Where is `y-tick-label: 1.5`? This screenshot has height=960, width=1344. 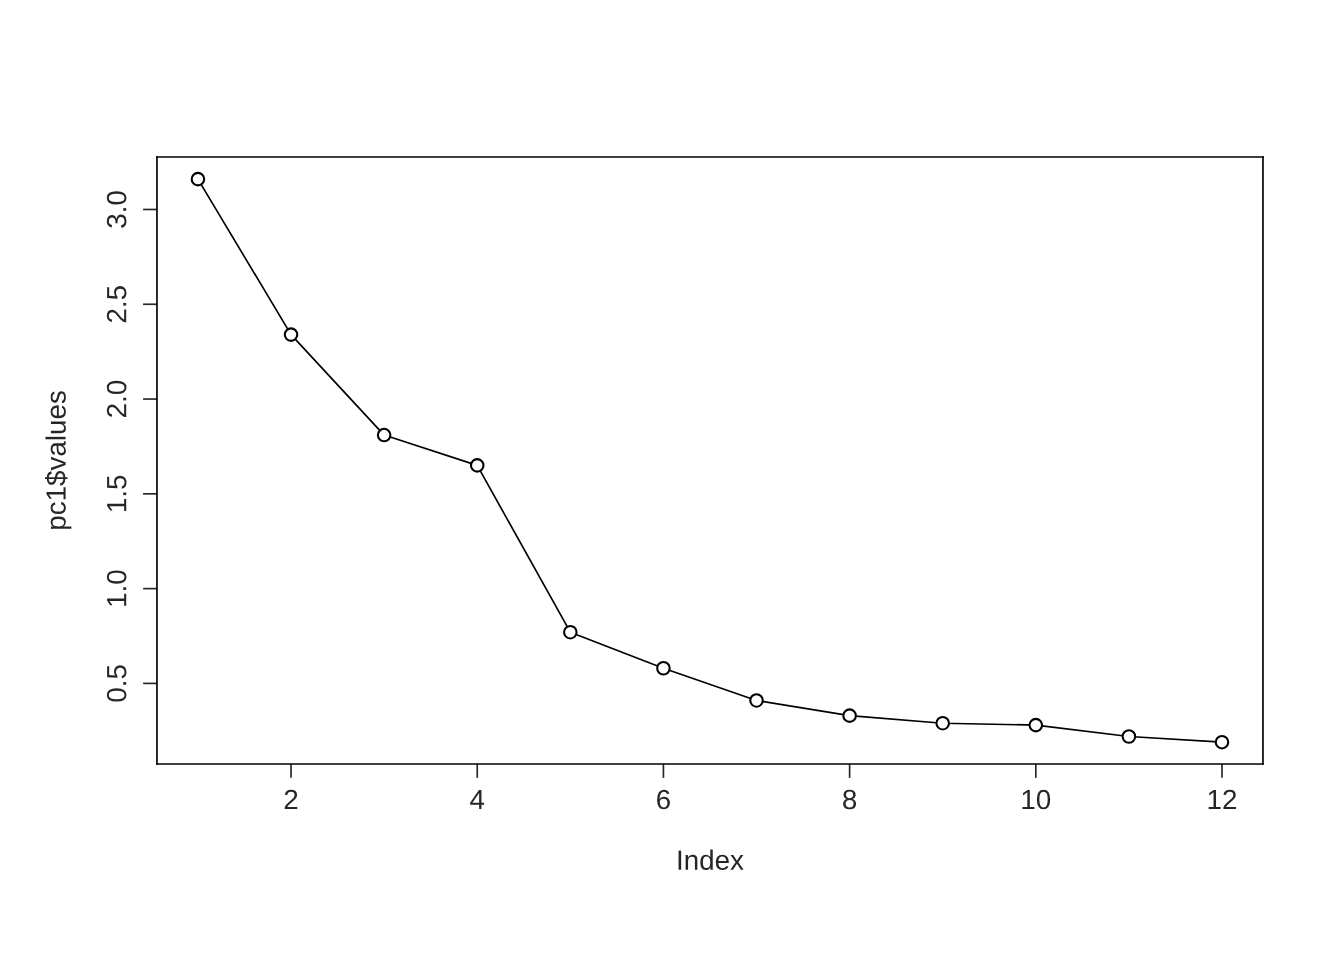 y-tick-label: 1.5 is located at coordinates (117, 493).